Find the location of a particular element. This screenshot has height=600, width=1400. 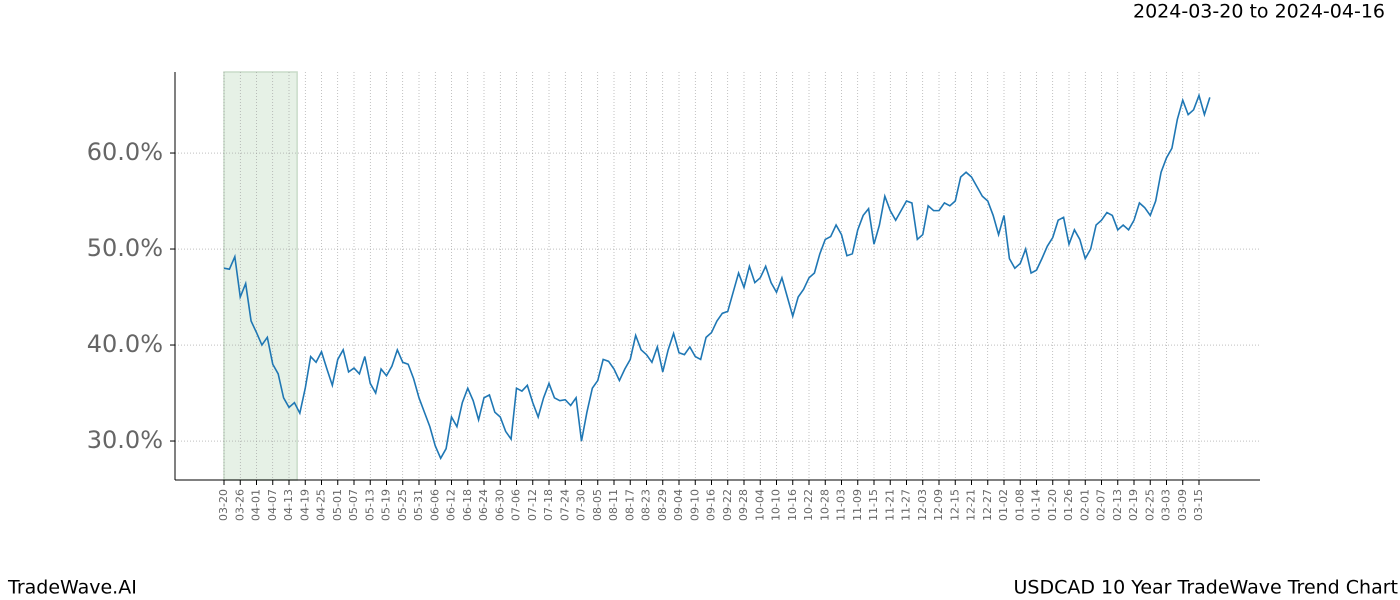

x-tick-label: 03-15 is located at coordinates (1198, 505).